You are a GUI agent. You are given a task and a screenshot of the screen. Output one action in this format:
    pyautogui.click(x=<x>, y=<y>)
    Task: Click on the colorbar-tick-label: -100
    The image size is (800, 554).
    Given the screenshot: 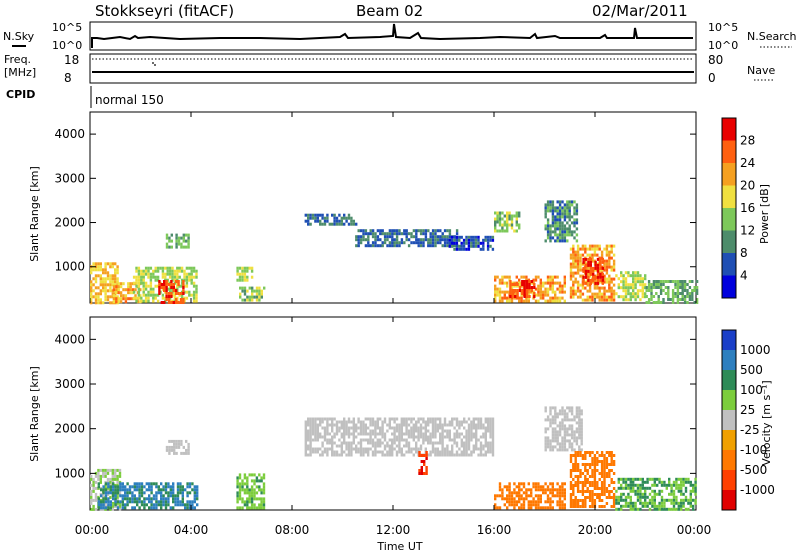 What is the action you would take?
    pyautogui.click(x=753, y=450)
    